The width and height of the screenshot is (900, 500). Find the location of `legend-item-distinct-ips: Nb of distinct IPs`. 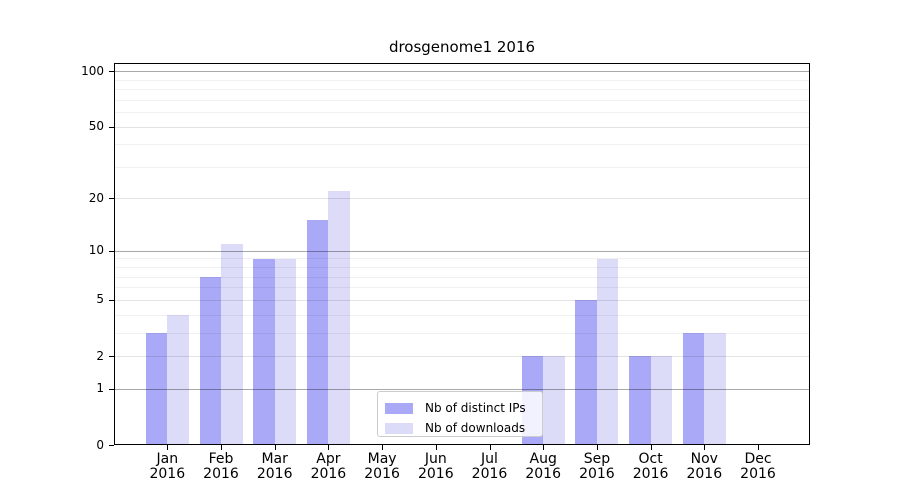

legend-item-distinct-ips: Nb of distinct IPs is located at coordinates (463, 408).